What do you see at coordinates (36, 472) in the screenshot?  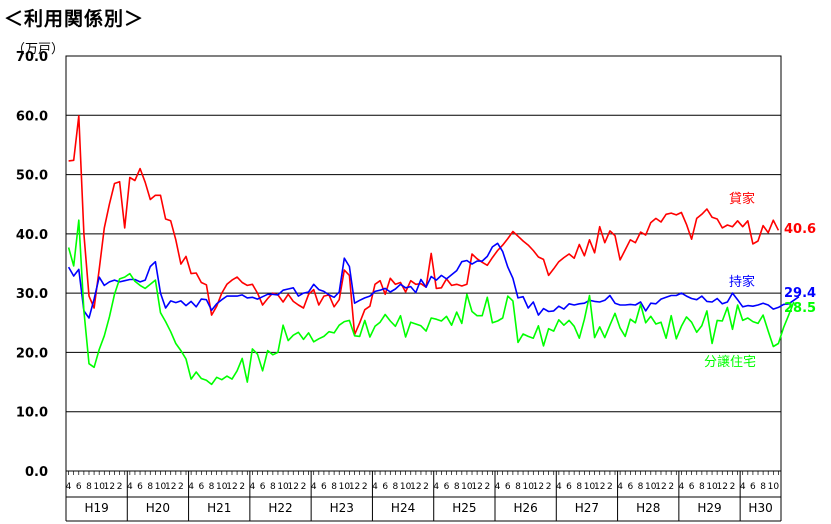 I see `y-tick-label: 0.0` at bounding box center [36, 472].